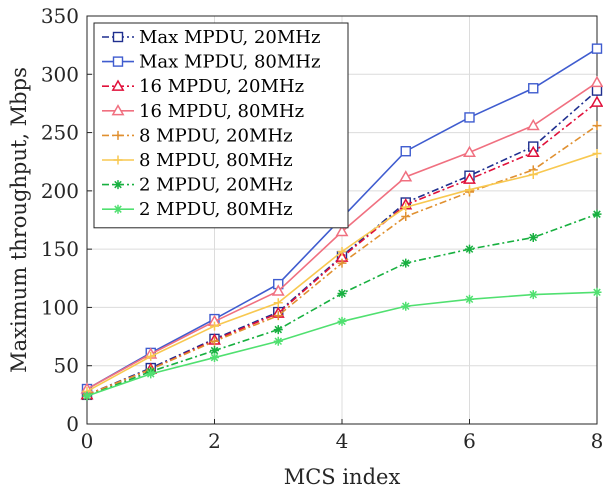  What do you see at coordinates (60, 307) in the screenshot?
I see `y-tick-label: 100` at bounding box center [60, 307].